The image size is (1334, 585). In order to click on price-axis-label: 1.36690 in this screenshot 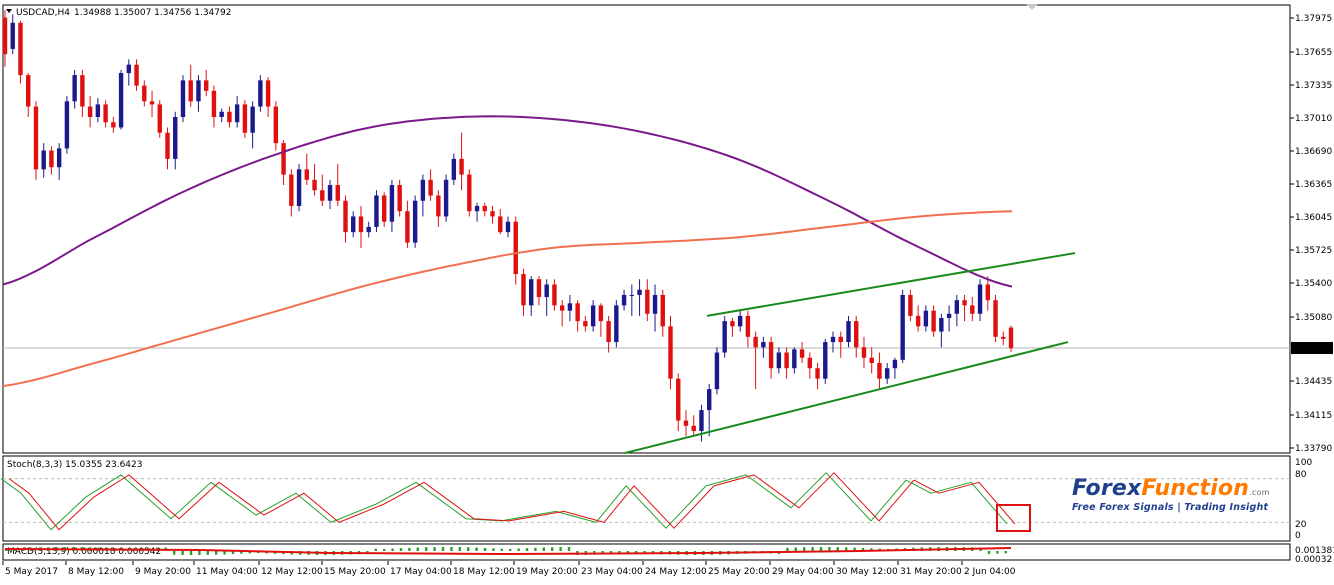, I will do `click(1313, 152)`.